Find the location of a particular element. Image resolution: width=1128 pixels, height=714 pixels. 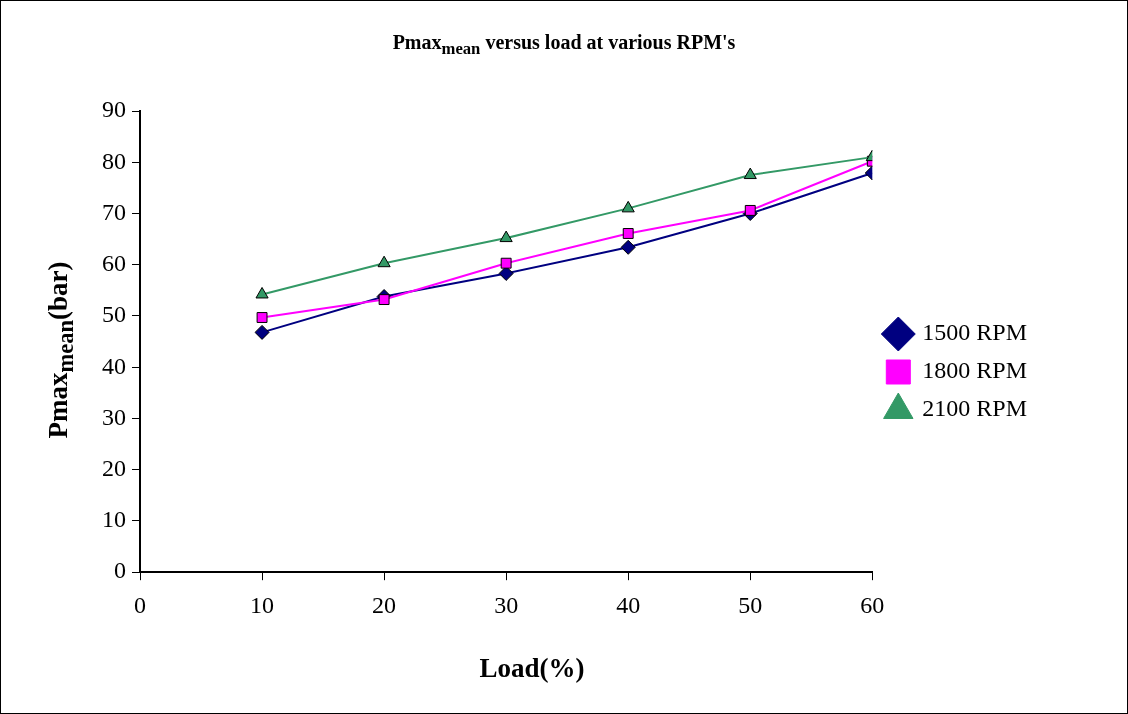

x-tick-label: 50 is located at coordinates (750, 604).